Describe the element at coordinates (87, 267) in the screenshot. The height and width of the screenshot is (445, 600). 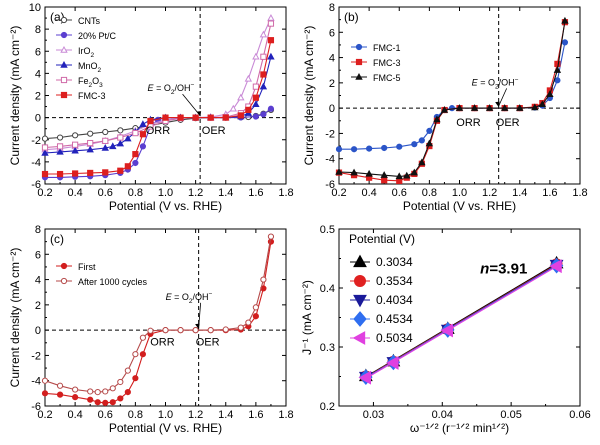
I see `legend-label: First` at that location.